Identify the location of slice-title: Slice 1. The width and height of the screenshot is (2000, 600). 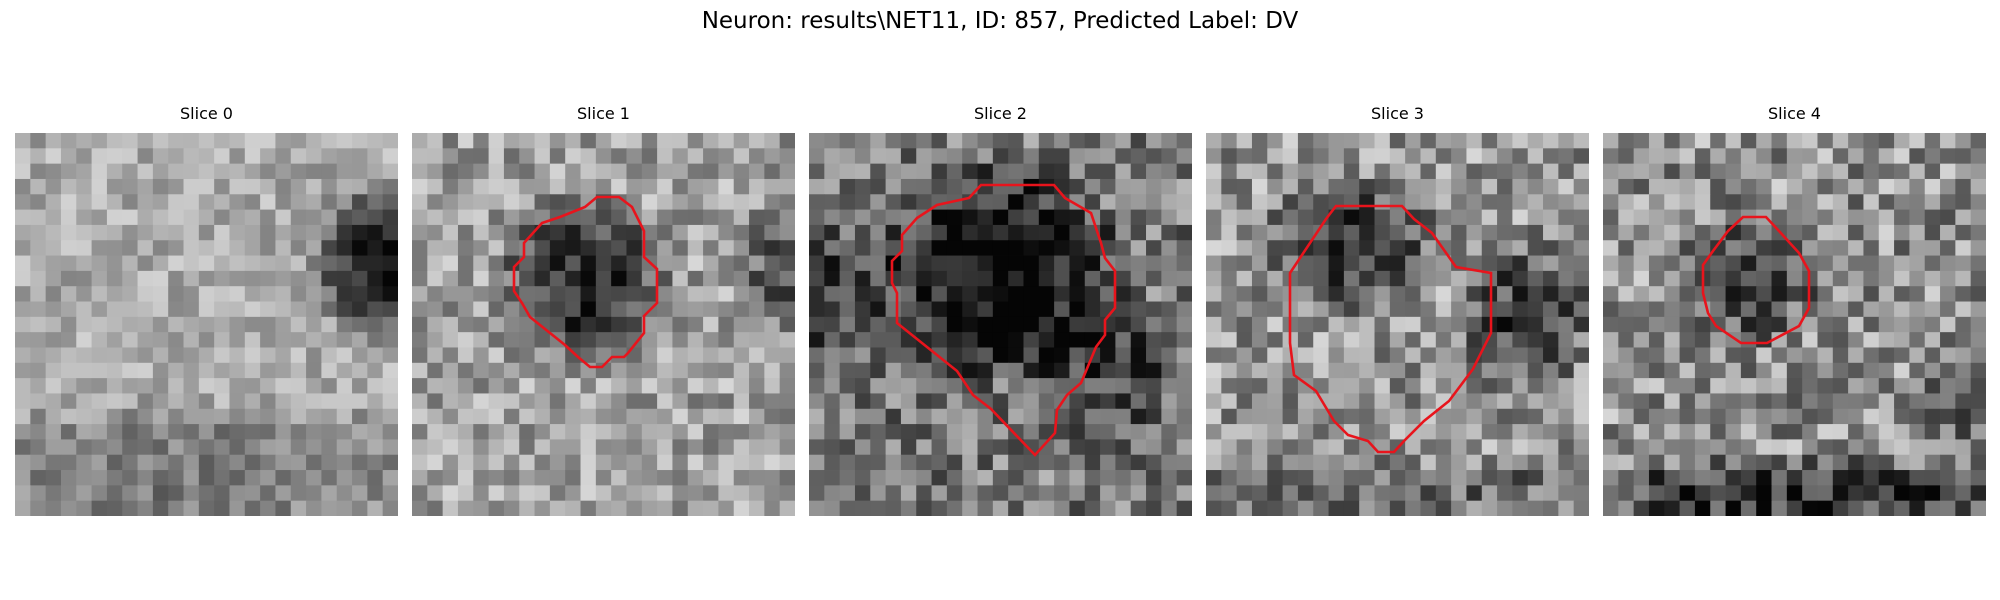
(603, 113).